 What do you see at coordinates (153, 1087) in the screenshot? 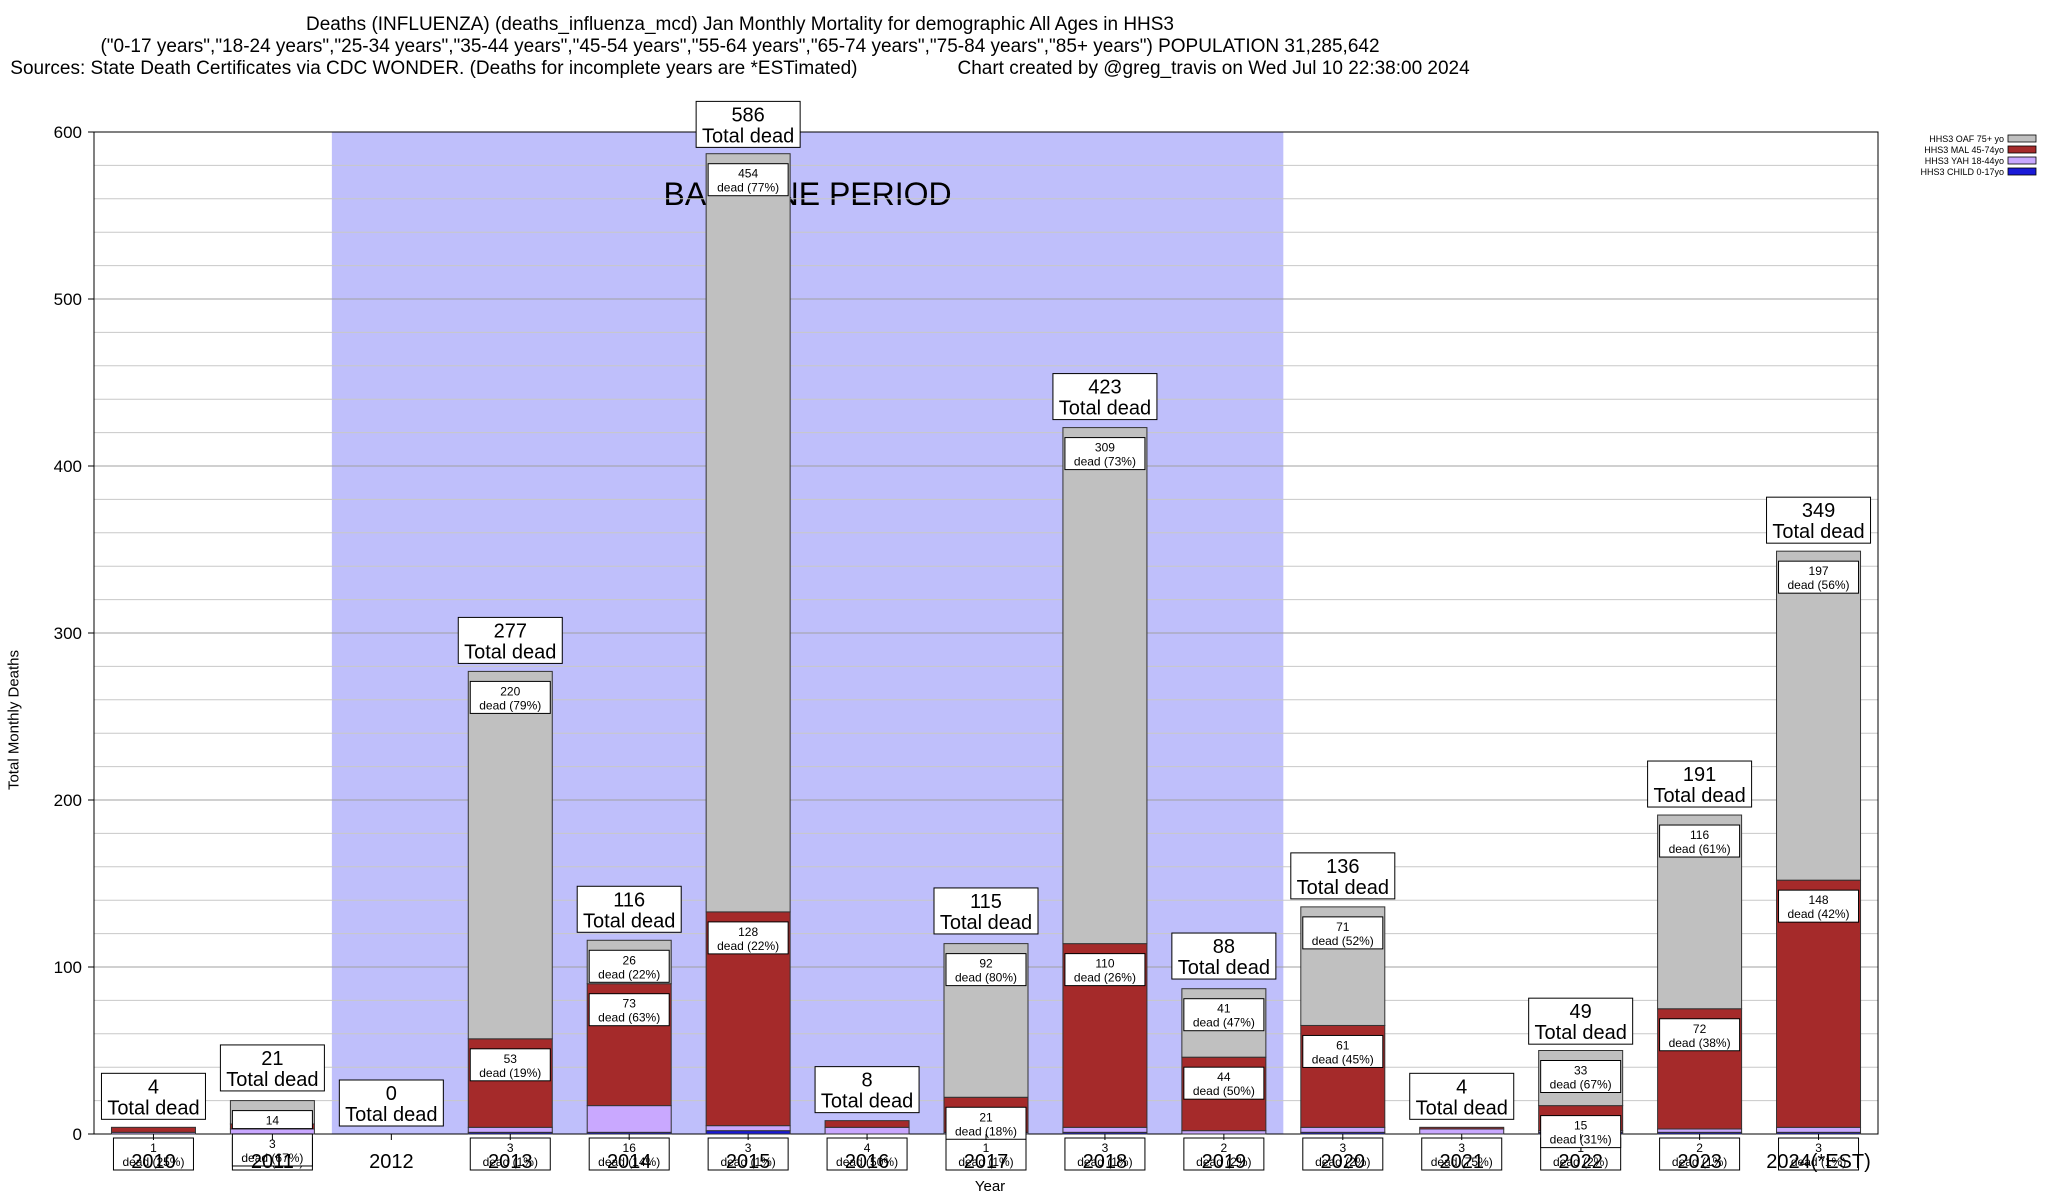
I see `total-value: 4` at bounding box center [153, 1087].